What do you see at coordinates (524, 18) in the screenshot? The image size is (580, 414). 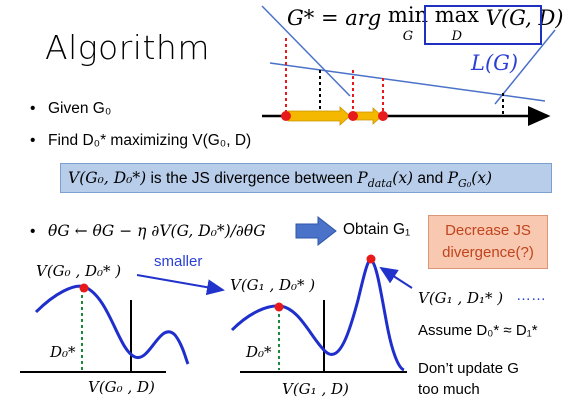 I see `formula-rhs: V(G, D)` at bounding box center [524, 18].